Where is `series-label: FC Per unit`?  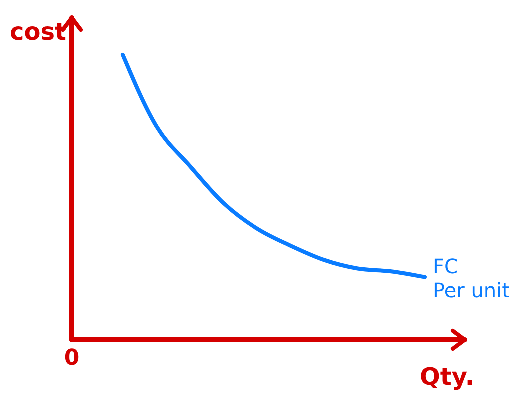
series-label: FC Per unit is located at coordinates (471, 278).